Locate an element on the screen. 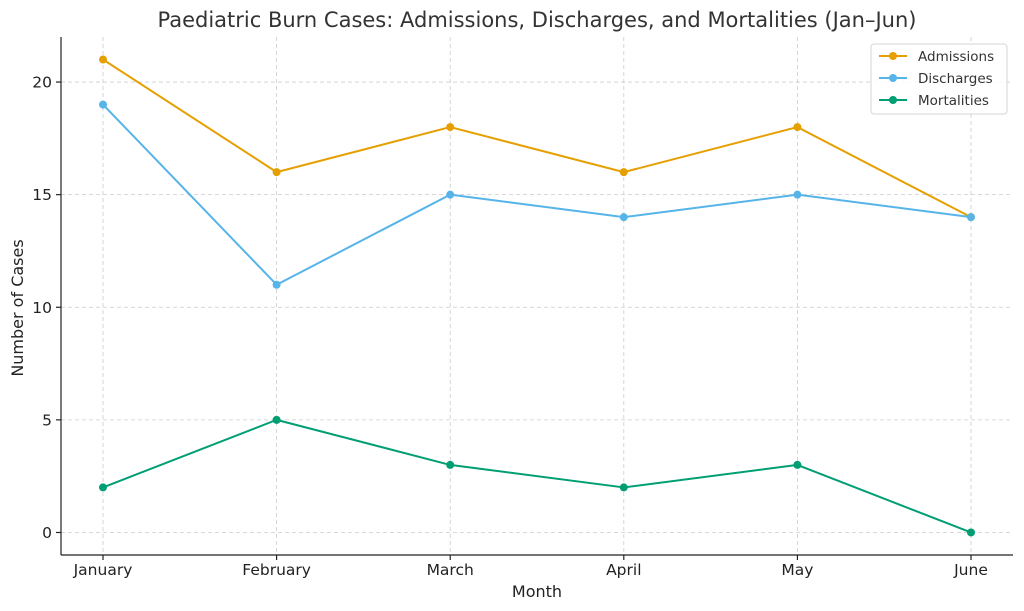 This screenshot has width=1024, height=611. x-tick-label: February is located at coordinates (276, 570).